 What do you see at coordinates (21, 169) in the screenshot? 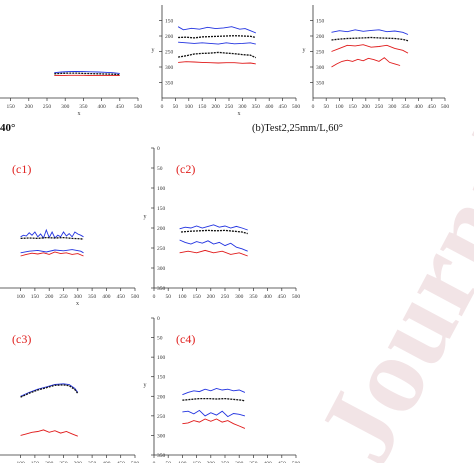
I see `panel-label: (c1)` at bounding box center [21, 169].